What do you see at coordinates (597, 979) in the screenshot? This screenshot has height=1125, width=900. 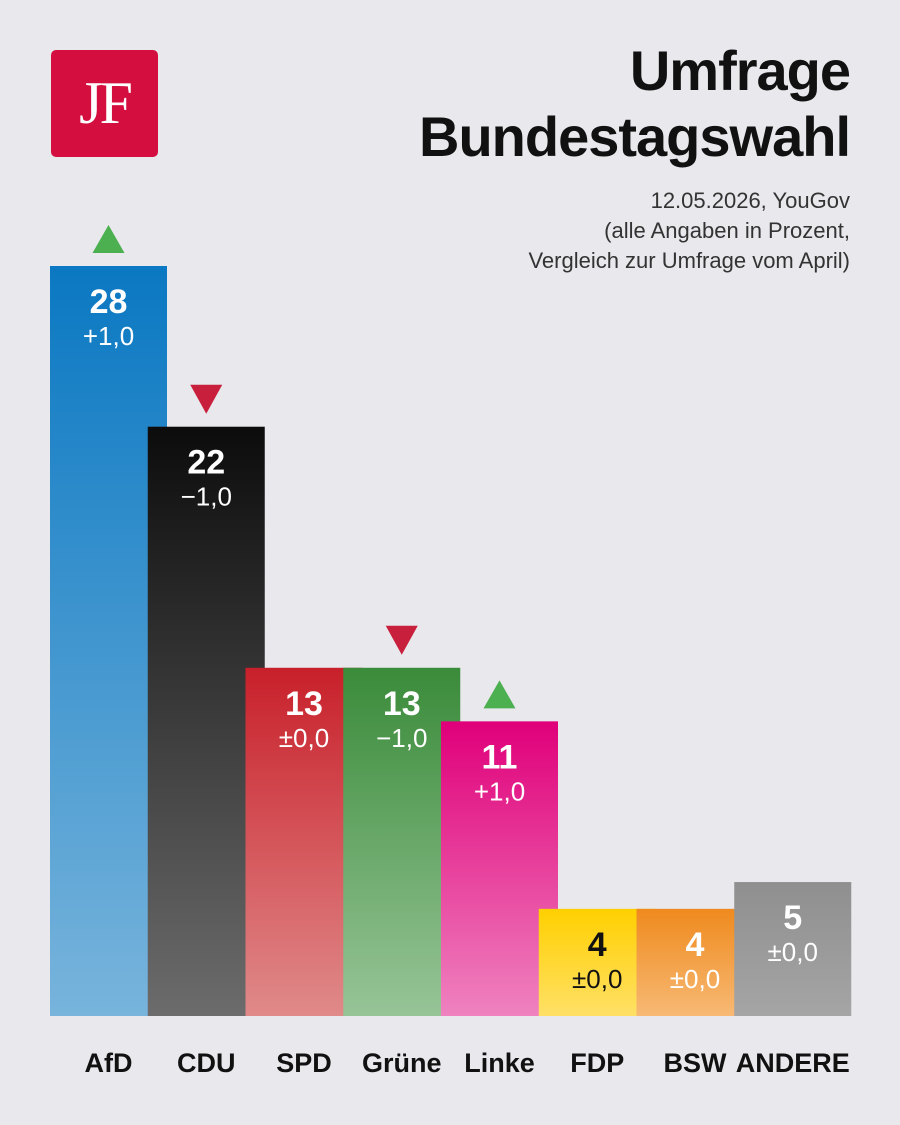 I see `change-label-fdp: ±0,0` at bounding box center [597, 979].